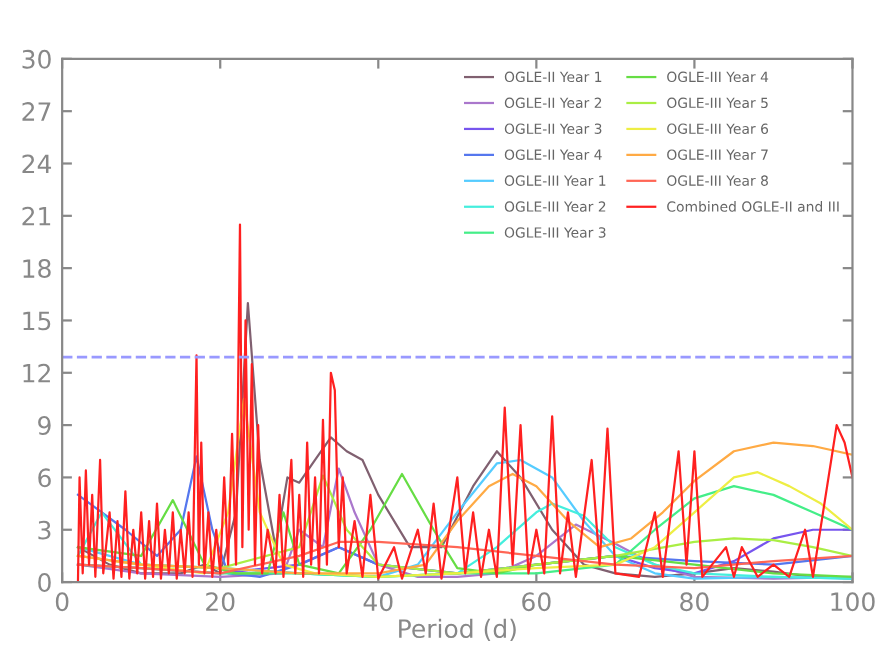 The height and width of the screenshot is (654, 888). I want to click on x-tick-label: 60, so click(536, 602).